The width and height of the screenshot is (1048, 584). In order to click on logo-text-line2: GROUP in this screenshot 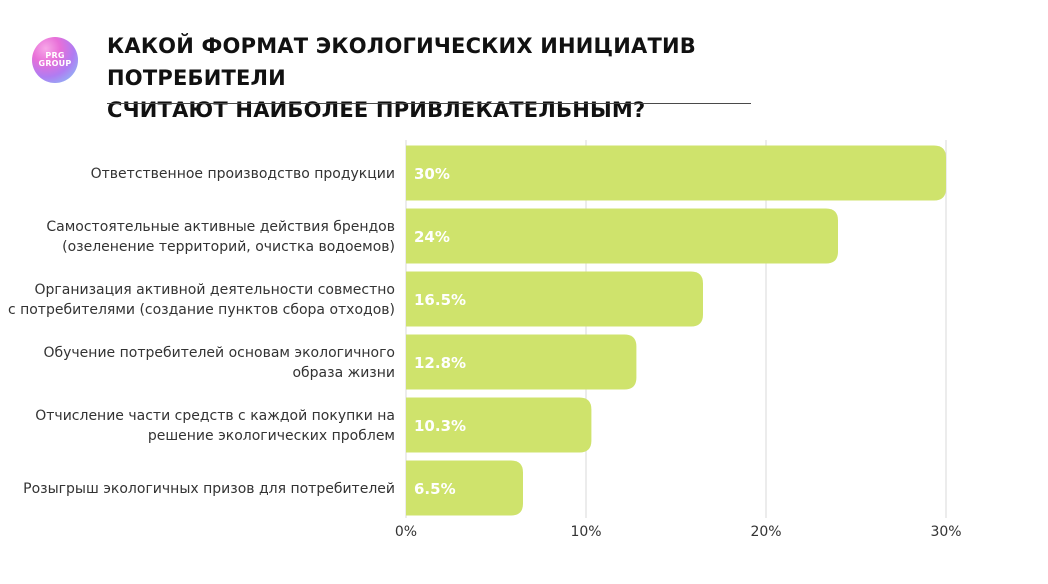, I will do `click(55, 63)`.